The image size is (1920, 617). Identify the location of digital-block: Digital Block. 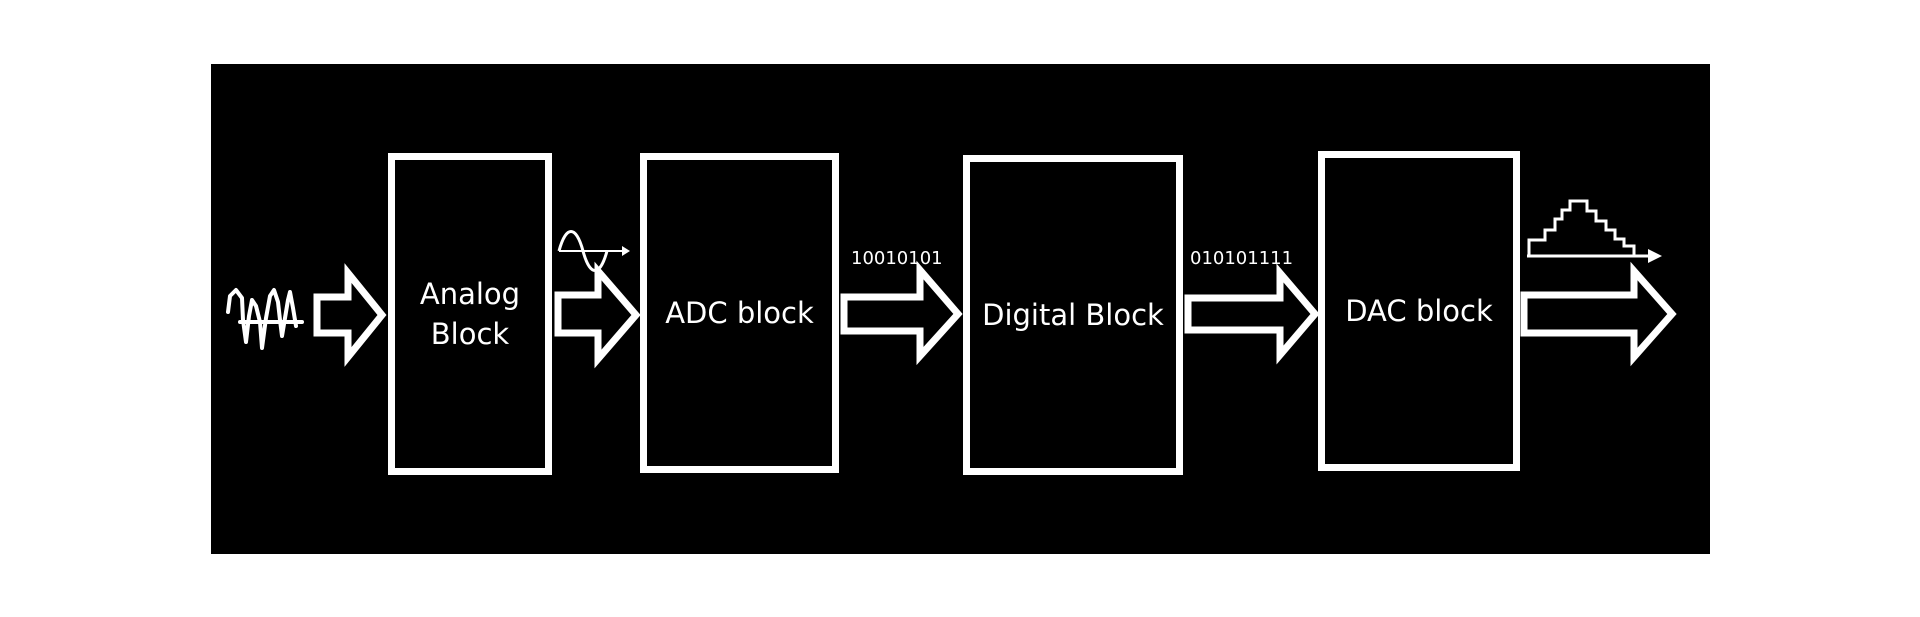
(1073, 315).